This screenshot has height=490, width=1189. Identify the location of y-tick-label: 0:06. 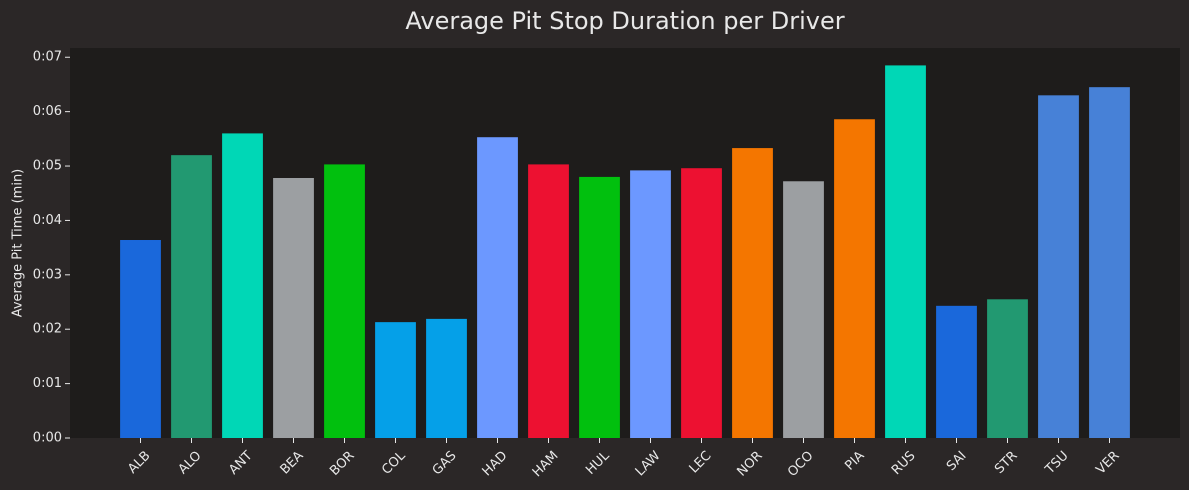
(47, 111).